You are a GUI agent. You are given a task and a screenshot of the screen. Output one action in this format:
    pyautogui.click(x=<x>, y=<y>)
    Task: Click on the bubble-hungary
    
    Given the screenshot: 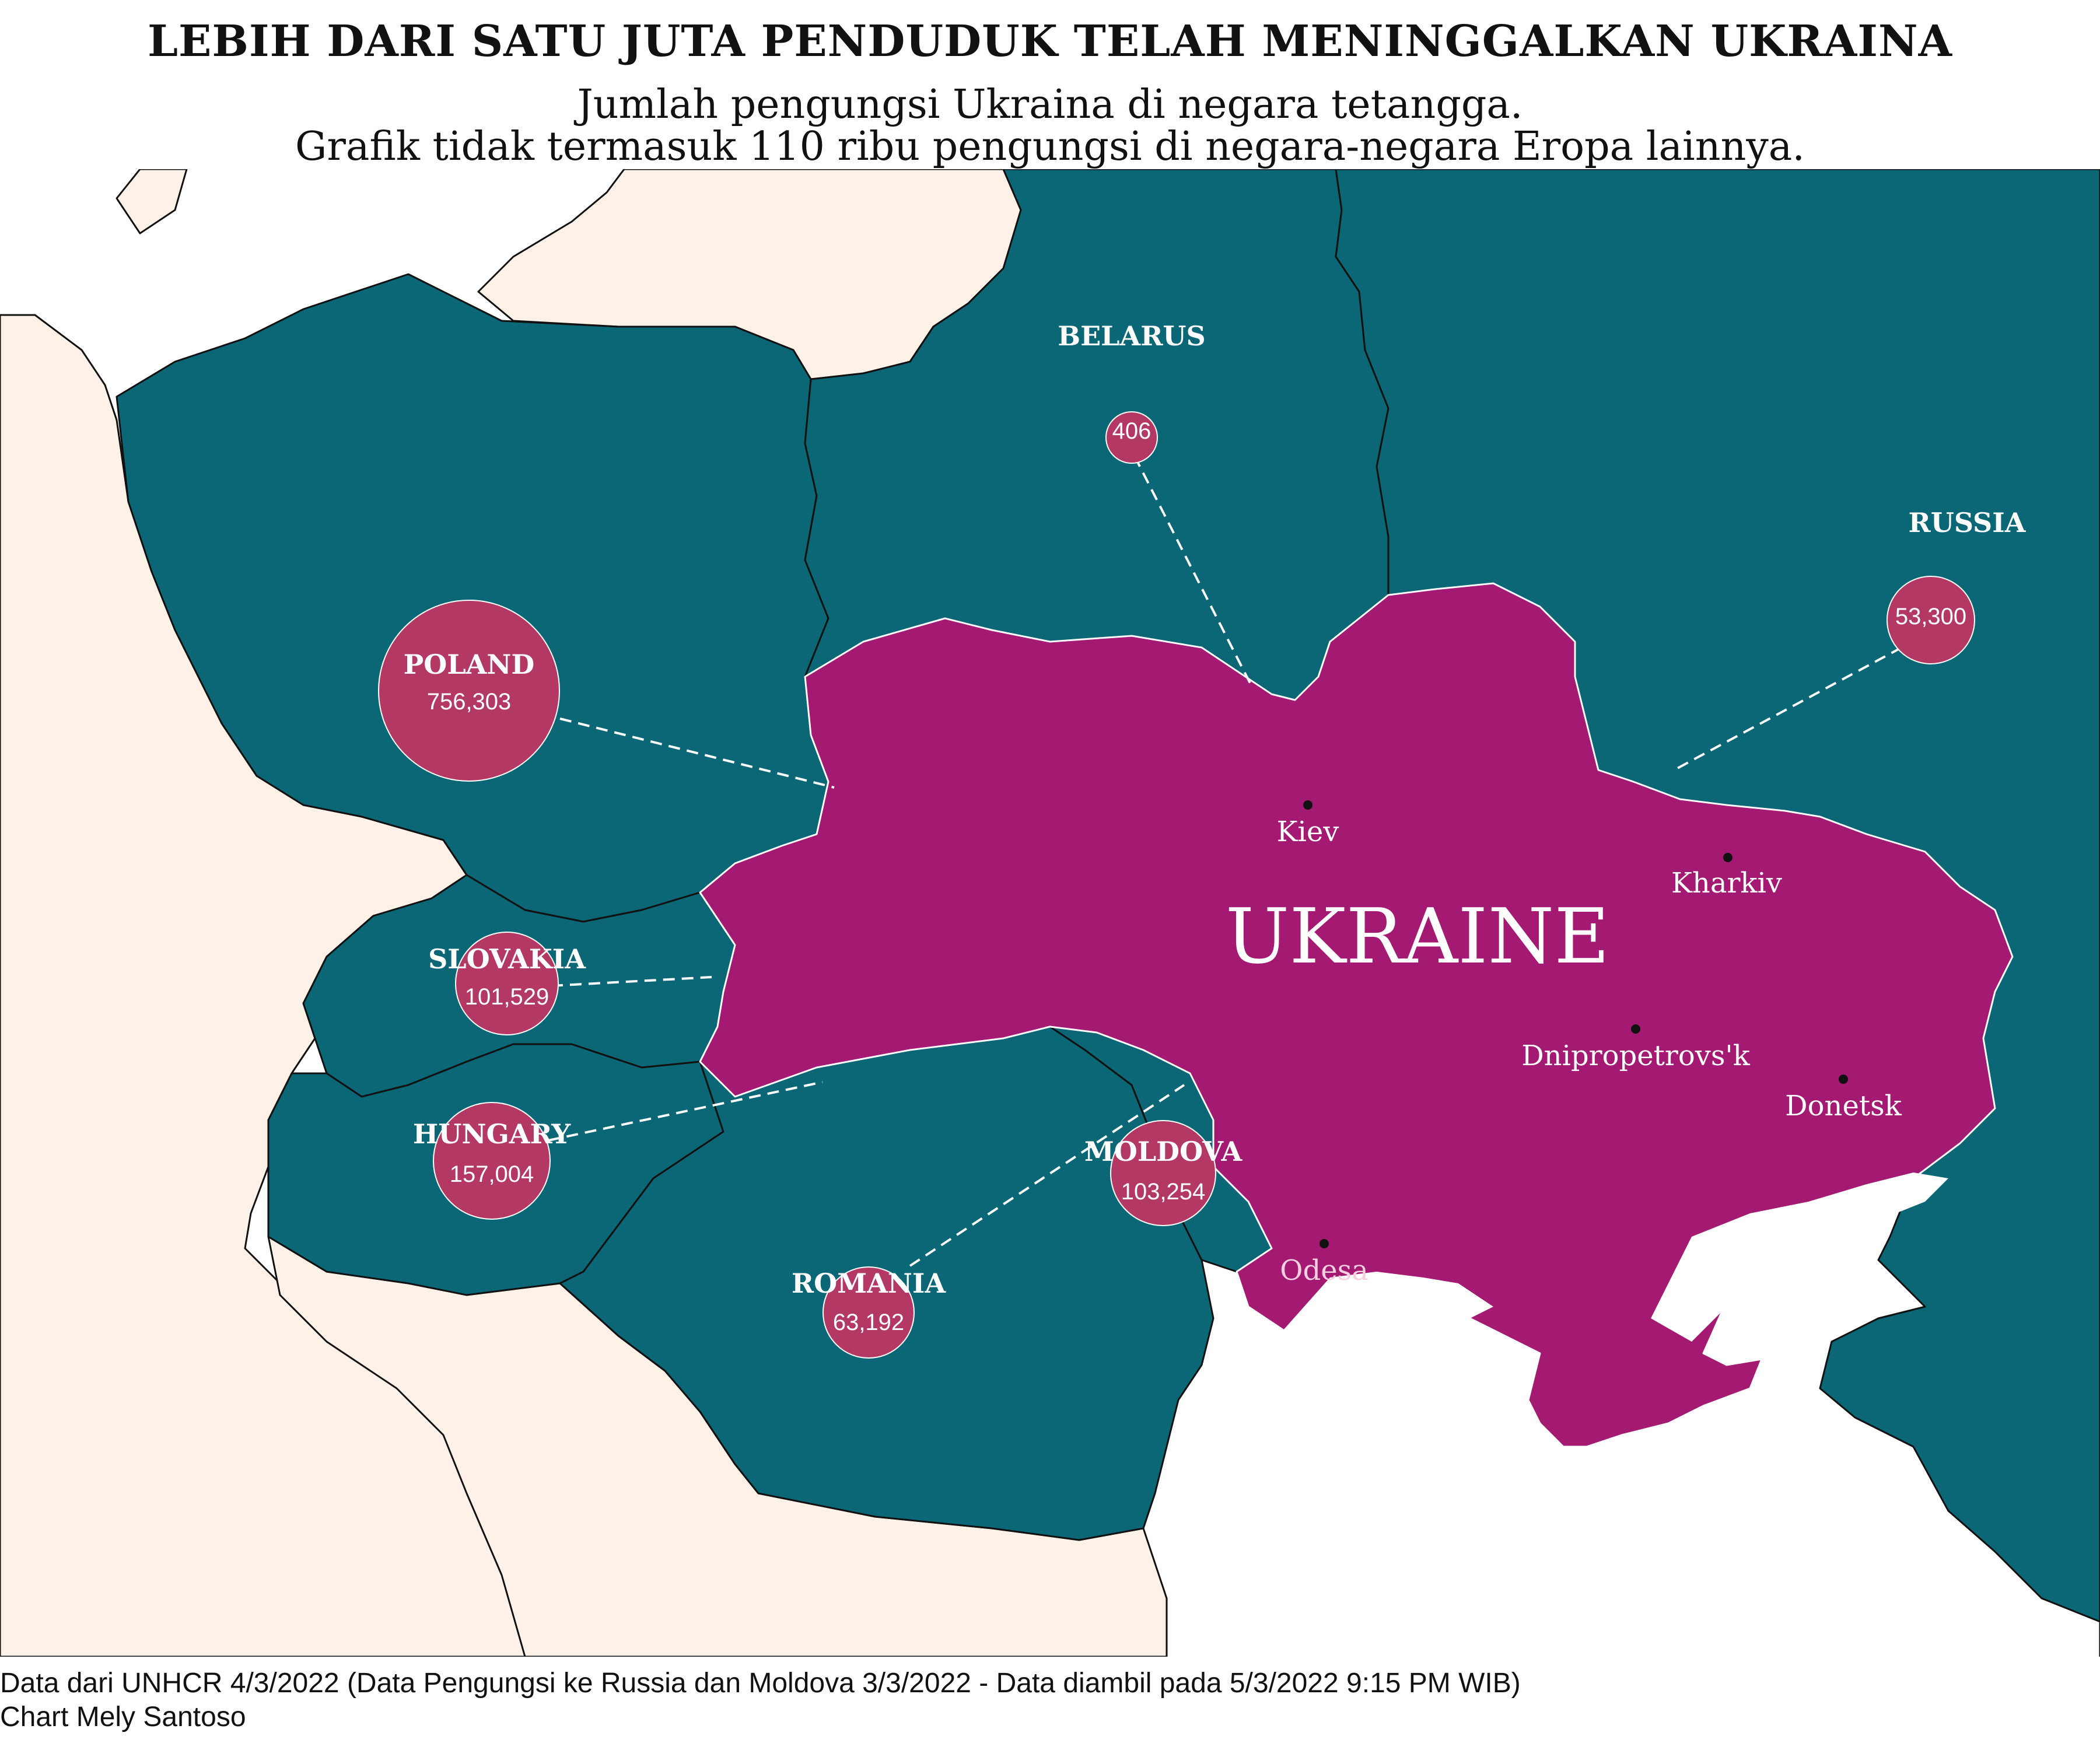 What is the action you would take?
    pyautogui.click(x=492, y=1161)
    